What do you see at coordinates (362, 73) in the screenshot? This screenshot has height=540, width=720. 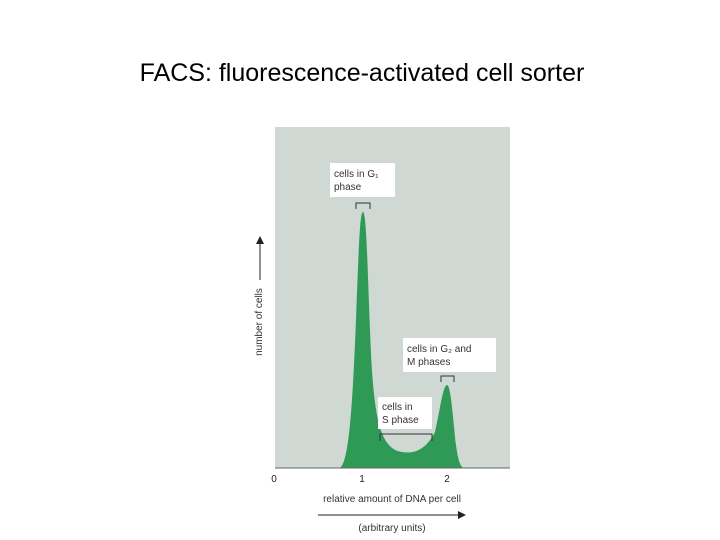 I see `slide-title: FACS: fluorescence-activated cell sorter` at bounding box center [362, 73].